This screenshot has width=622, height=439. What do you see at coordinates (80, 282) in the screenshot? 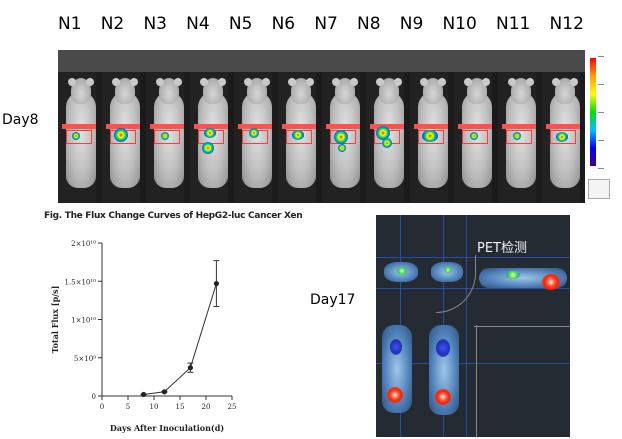
I see `y-tick-label: 1.5×10¹⁰` at bounding box center [80, 282].